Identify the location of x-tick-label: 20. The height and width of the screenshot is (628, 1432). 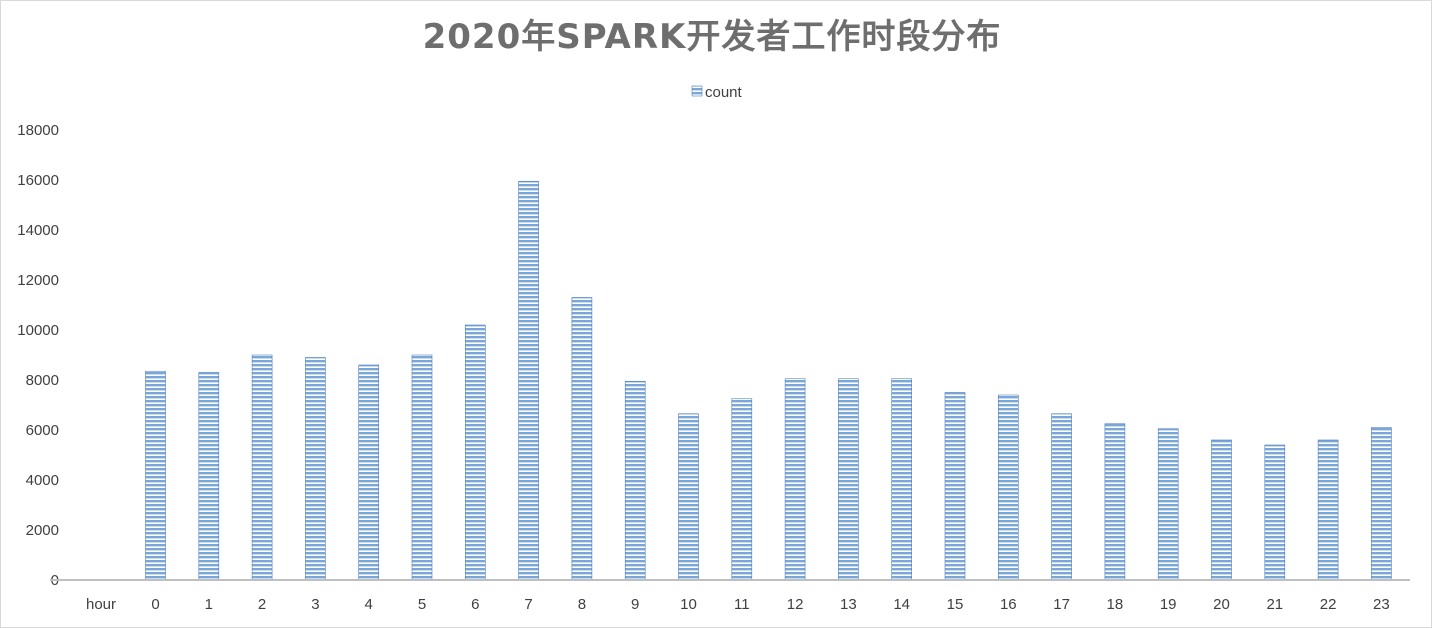
(1221, 604).